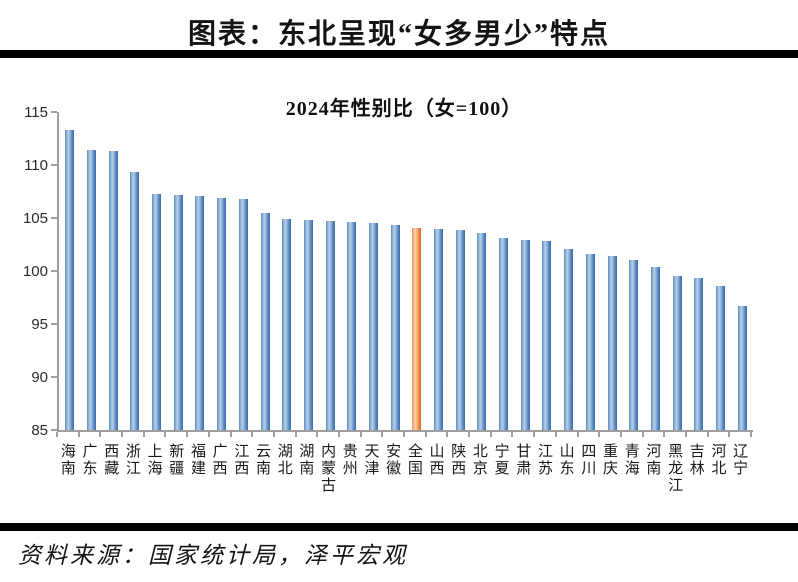 This screenshot has width=798, height=582. Describe the element at coordinates (565, 460) in the screenshot. I see `x-category-label: 山东` at that location.